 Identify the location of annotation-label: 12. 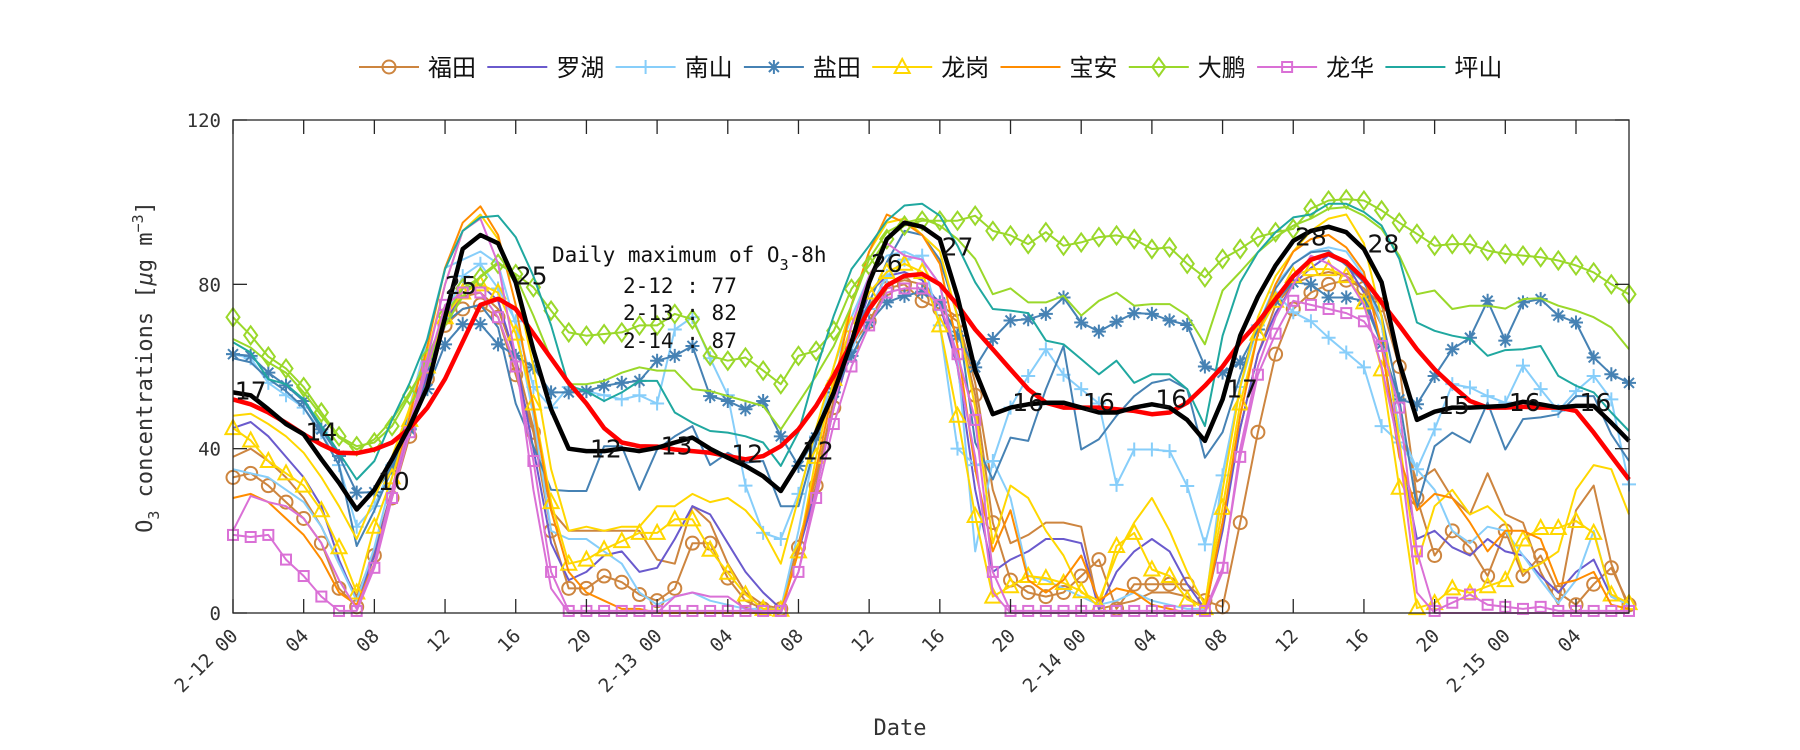
(747, 454).